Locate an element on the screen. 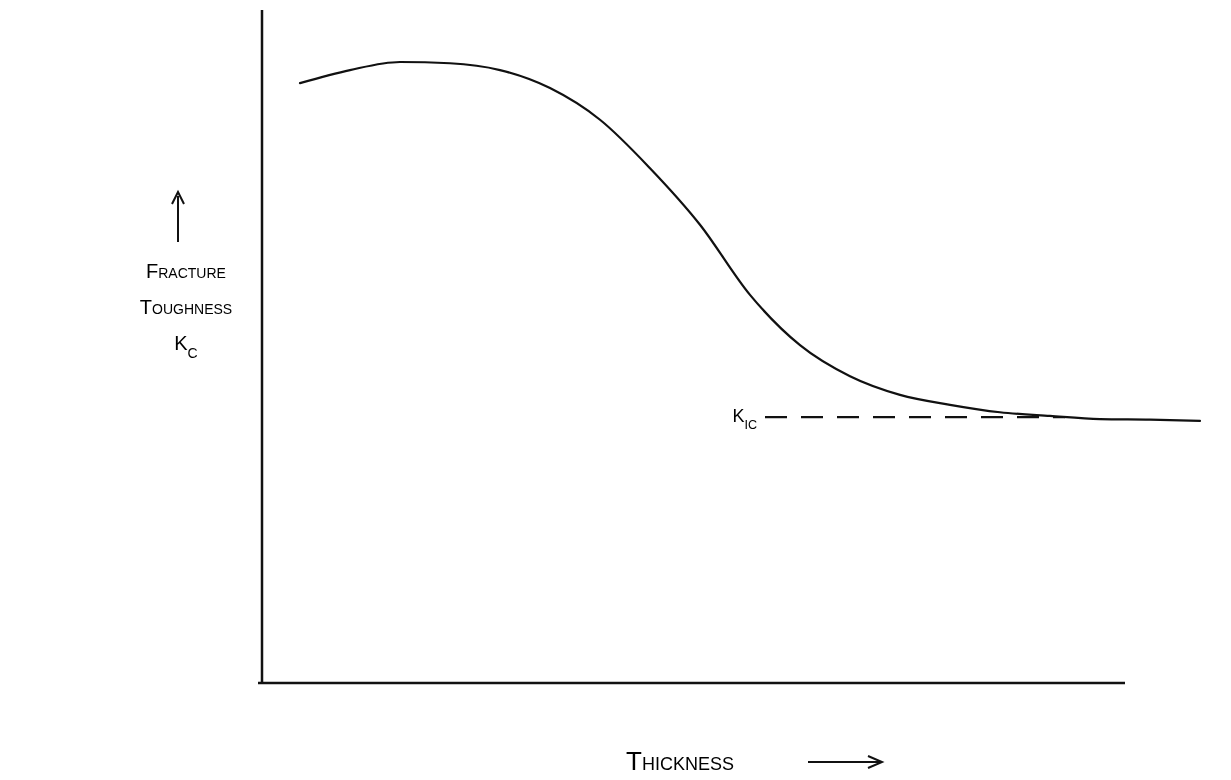 The image size is (1231, 780). ref-line-label: K$_{IC}$ is located at coordinates (744, 419).